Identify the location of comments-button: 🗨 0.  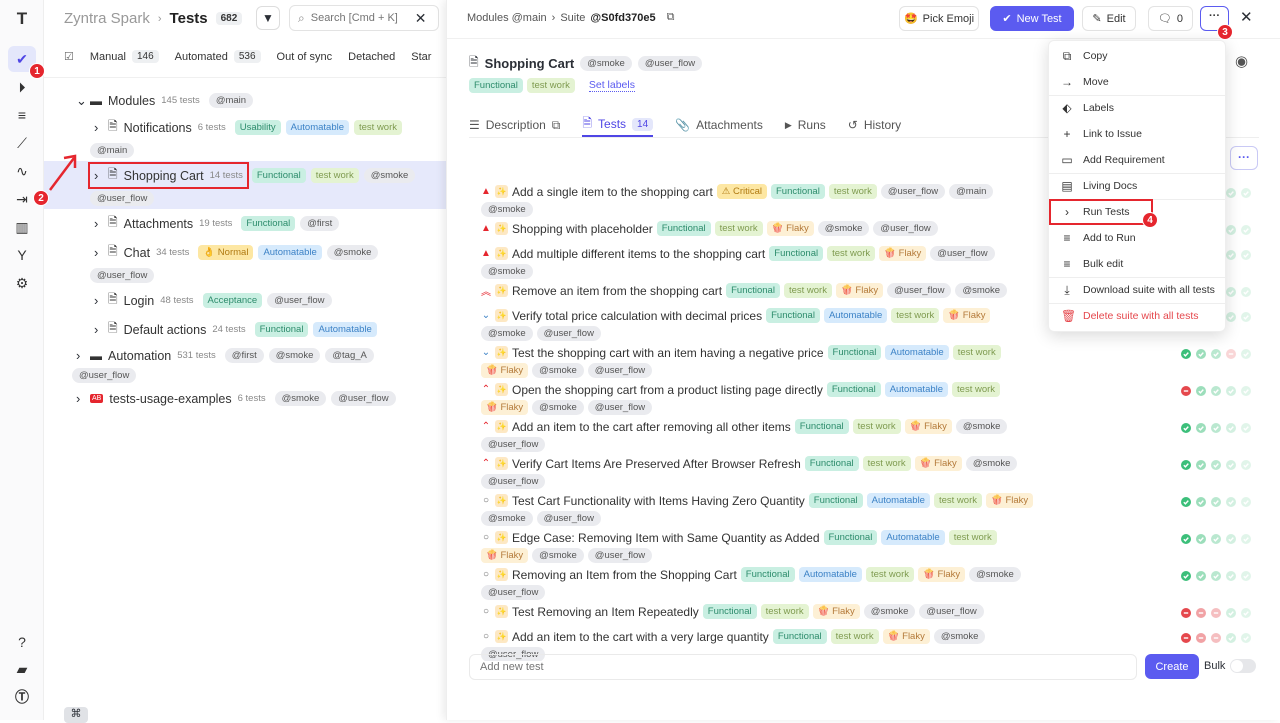
(1170, 18).